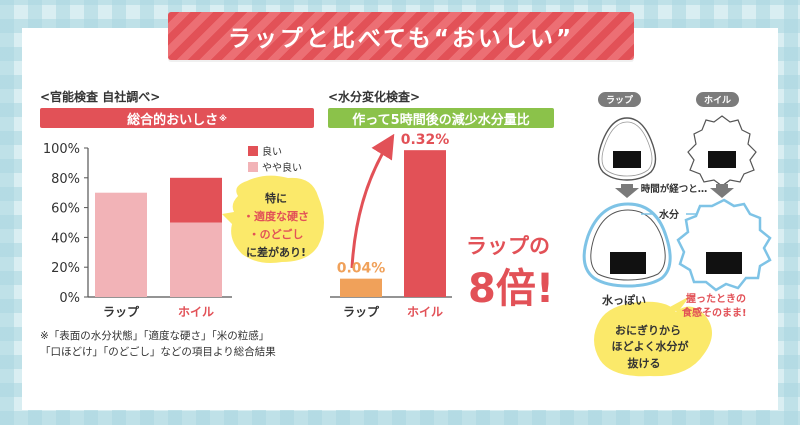  I want to click on y-tick-label: 0%, so click(69, 298).